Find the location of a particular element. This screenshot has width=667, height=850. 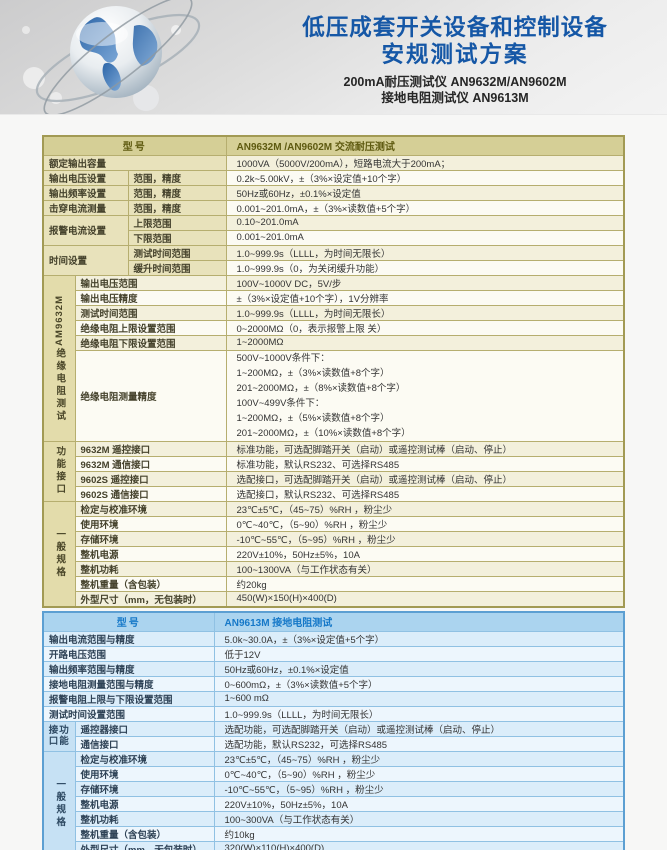

row-value: 0~2000MΩ（0，表示报警上限 关） is located at coordinates (425, 327).